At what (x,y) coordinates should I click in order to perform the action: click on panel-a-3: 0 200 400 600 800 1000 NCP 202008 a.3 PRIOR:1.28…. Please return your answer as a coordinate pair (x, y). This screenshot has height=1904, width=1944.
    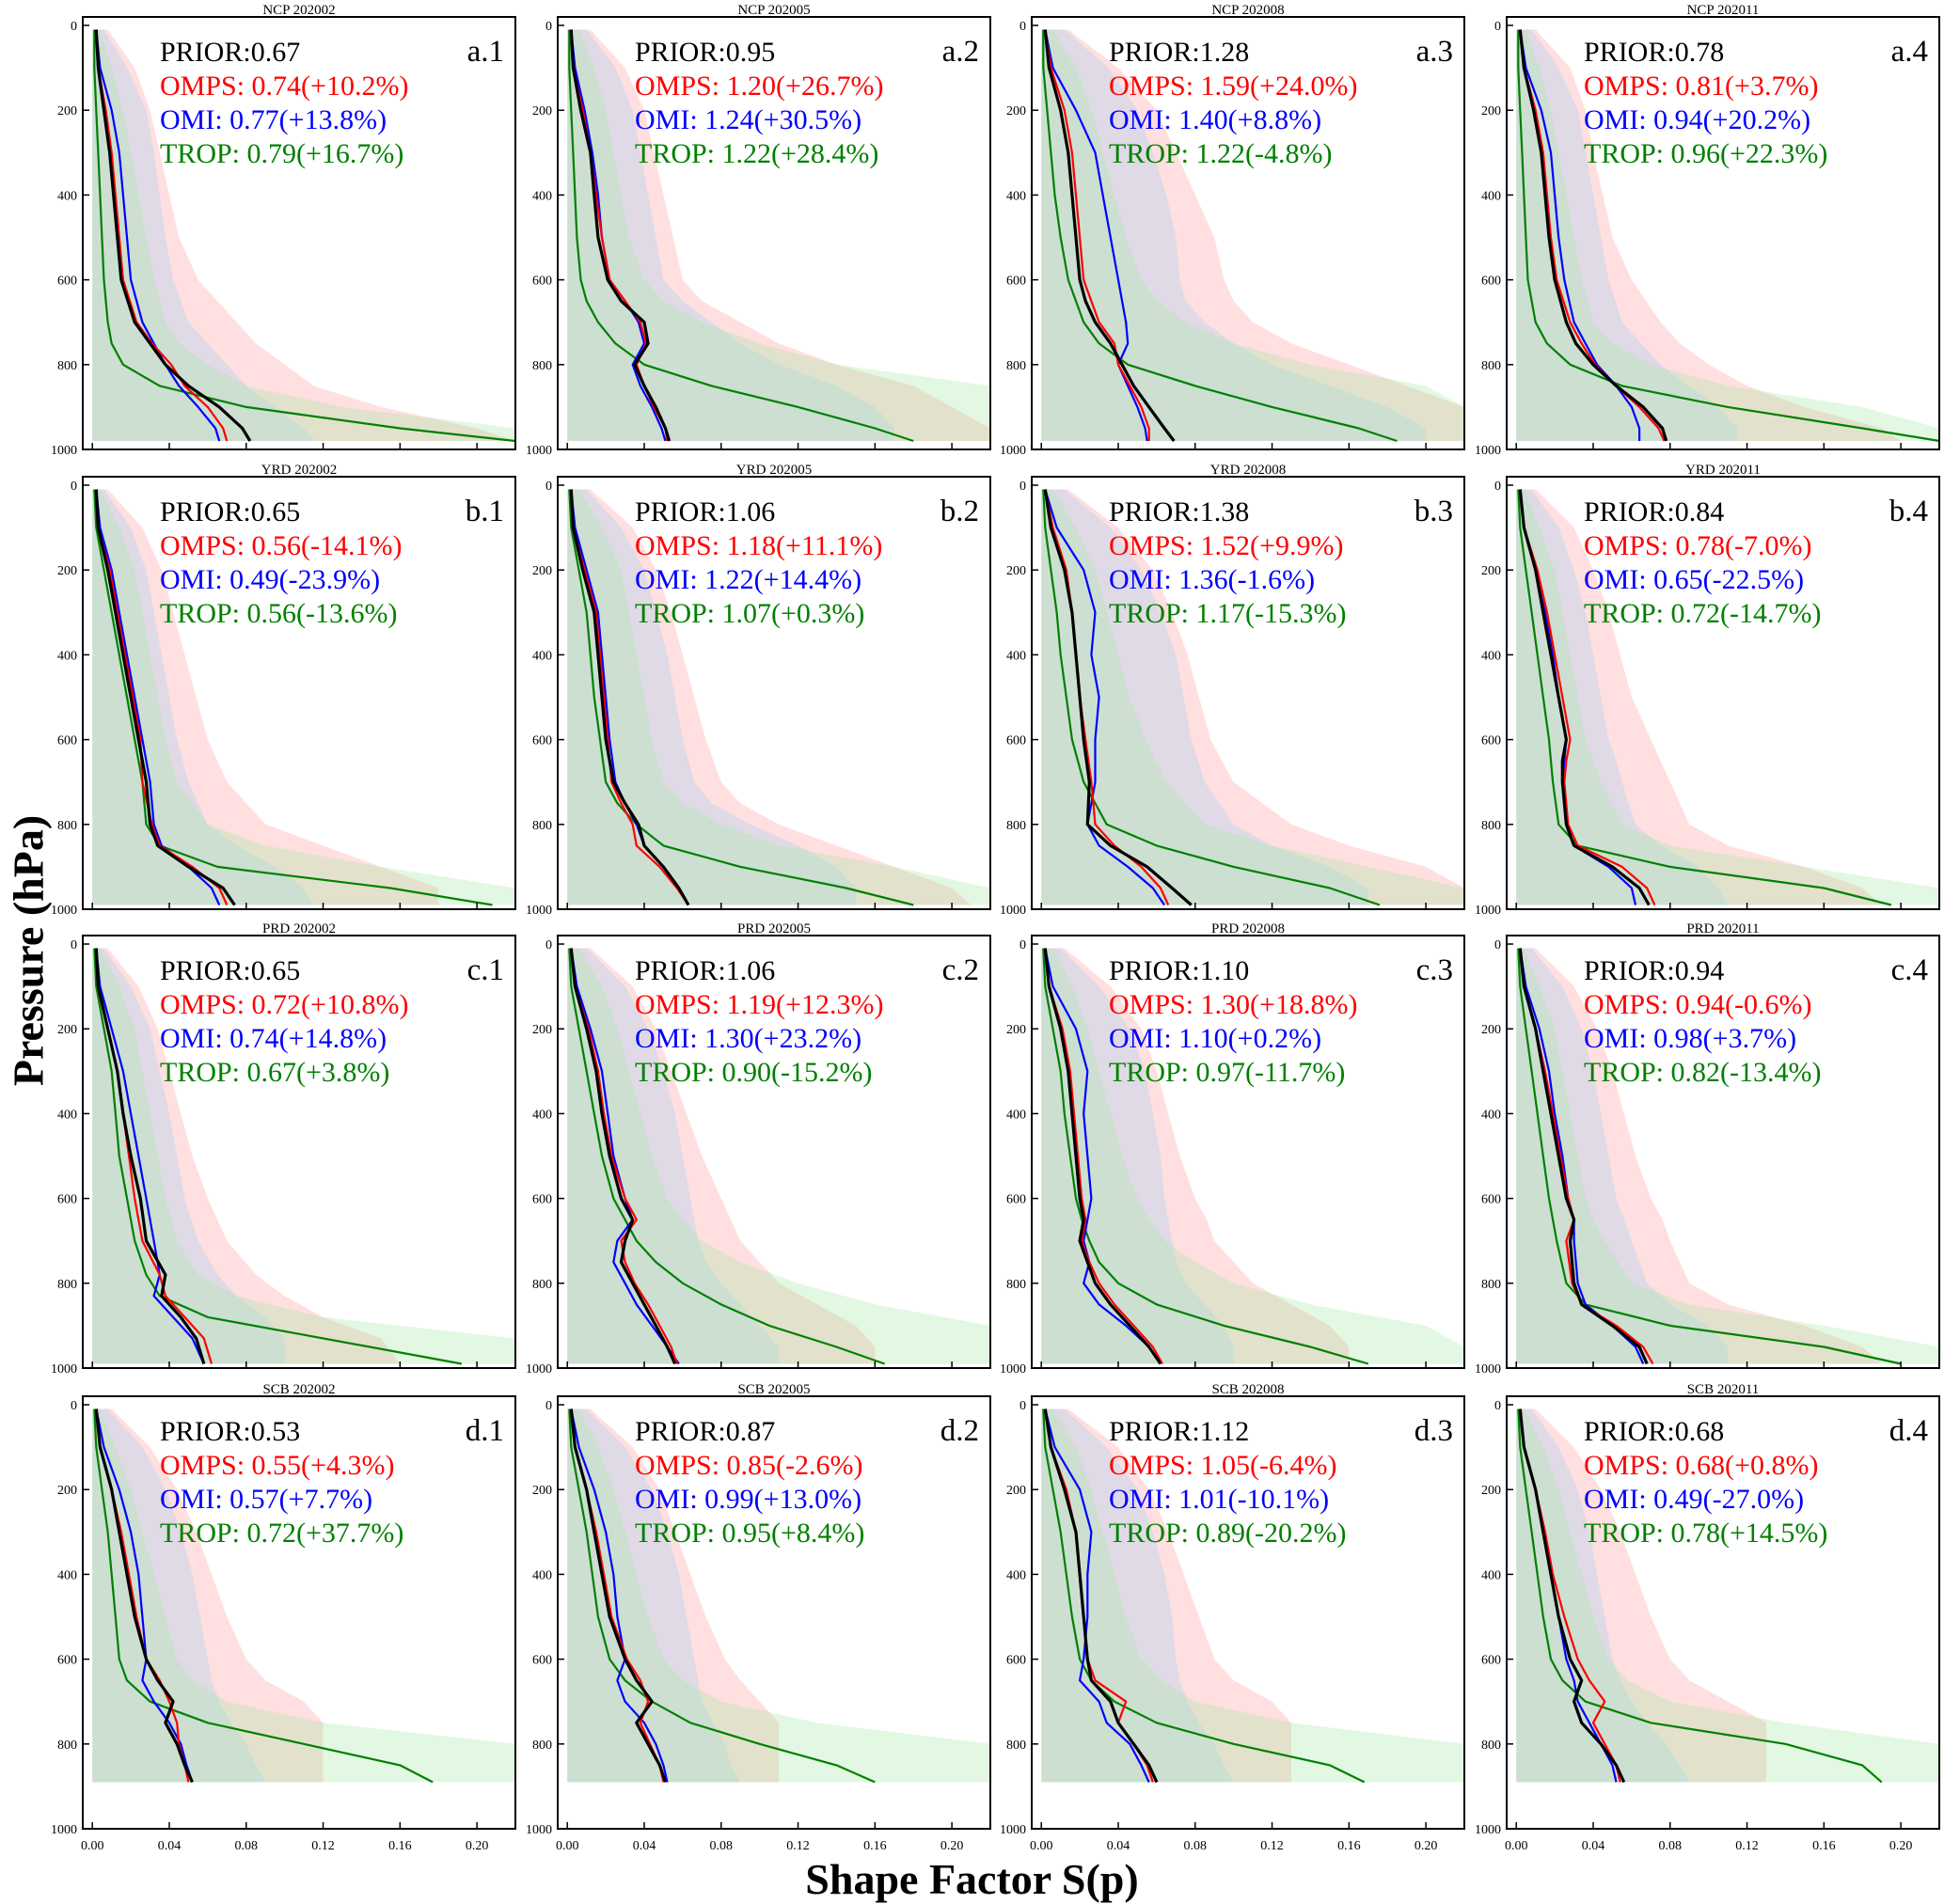
    Looking at the image, I should click on (1232, 230).